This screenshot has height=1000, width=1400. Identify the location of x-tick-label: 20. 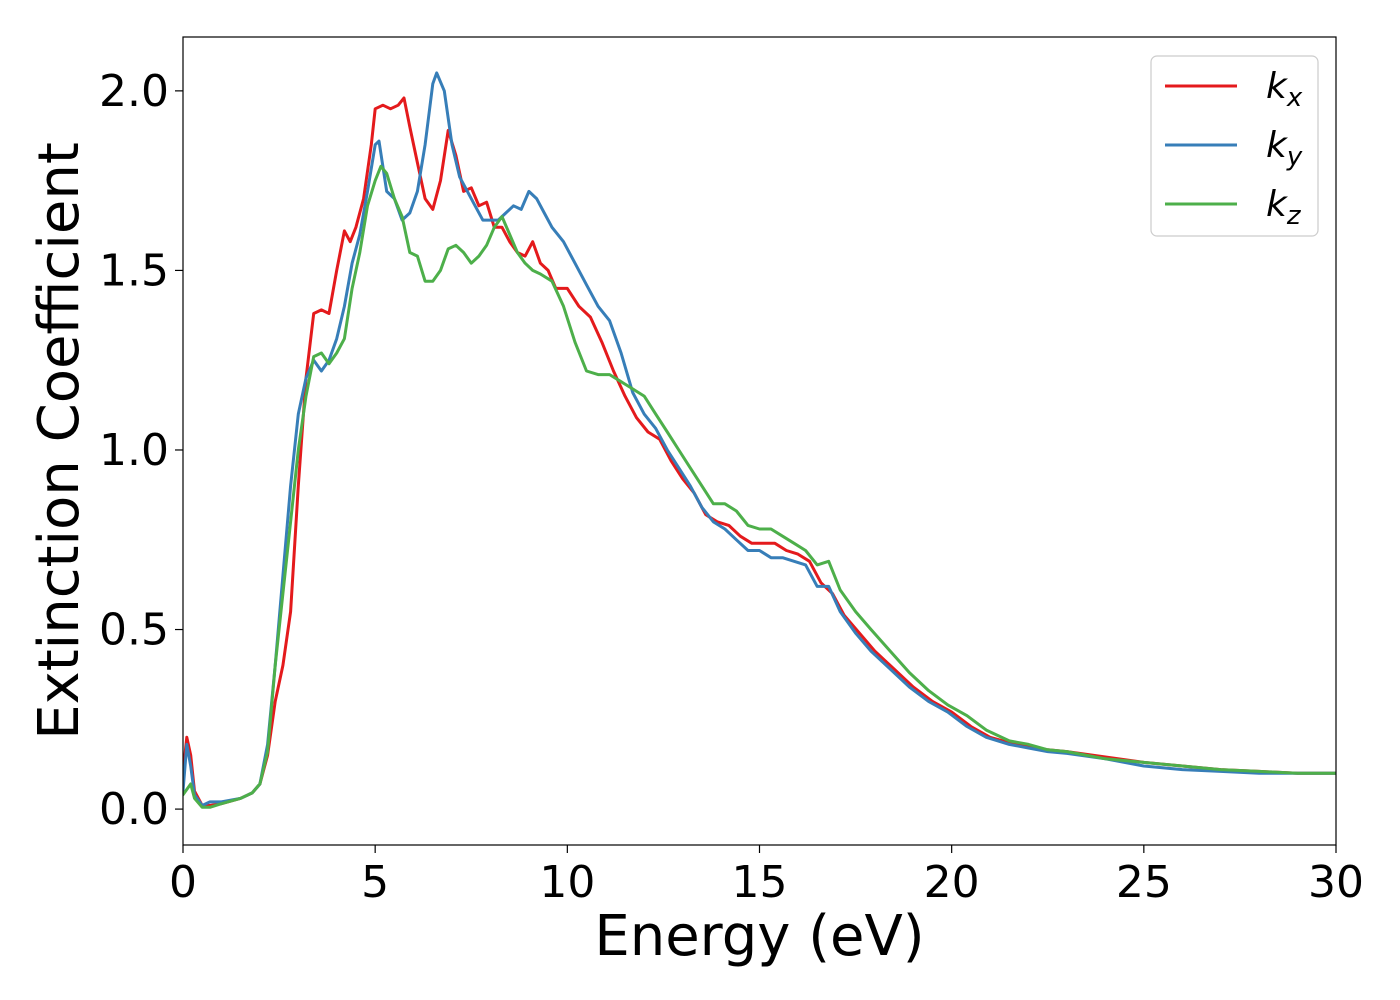
(952, 882).